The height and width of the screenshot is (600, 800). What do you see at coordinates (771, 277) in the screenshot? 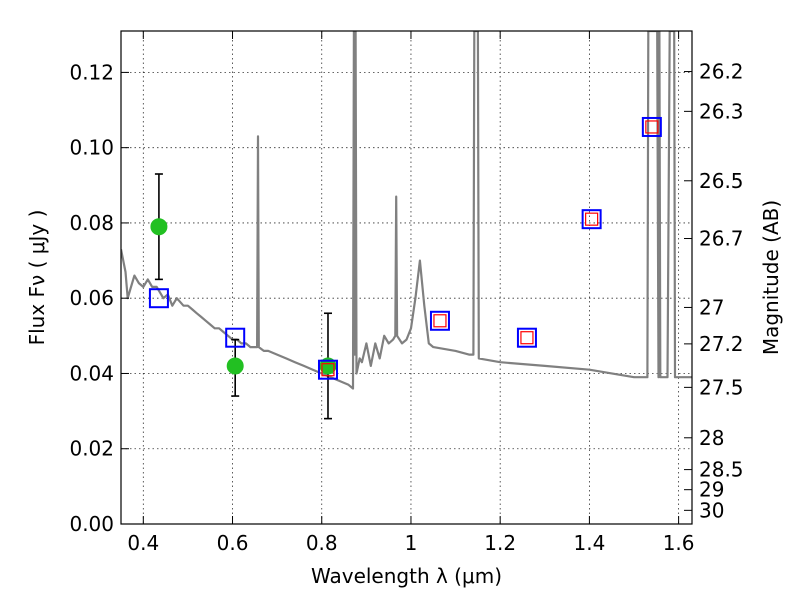
I see `y2-axis-title: Magnitude (AB)` at bounding box center [771, 277].